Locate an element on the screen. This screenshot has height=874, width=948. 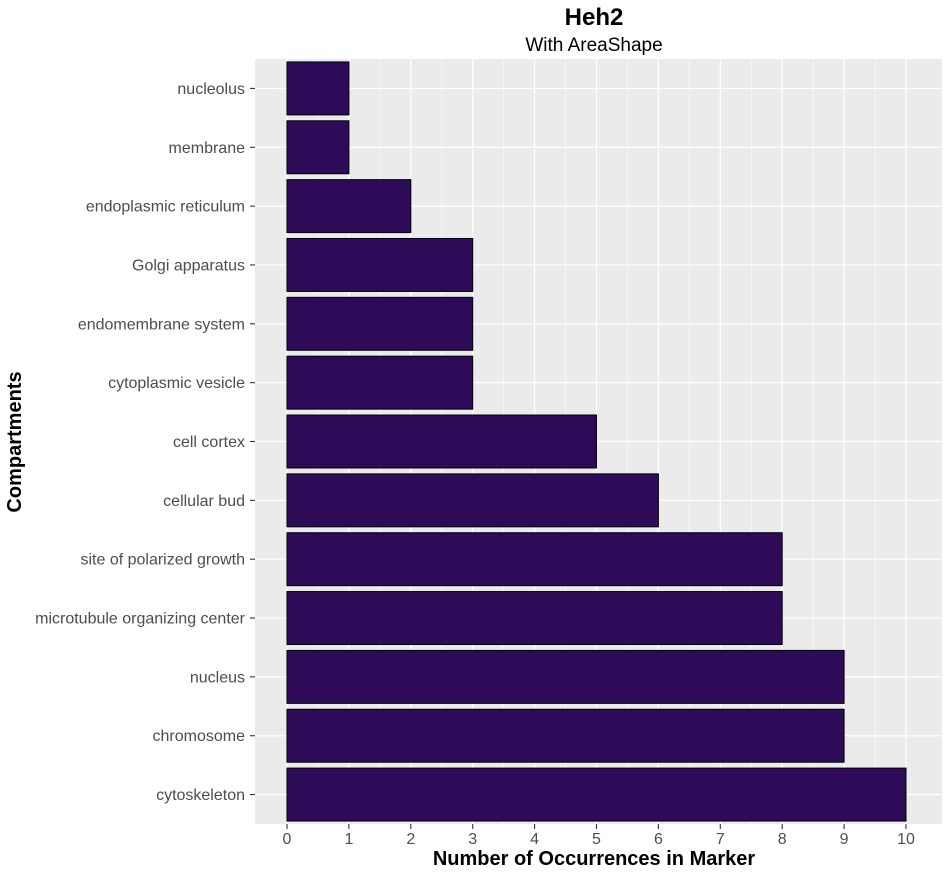
bar-site-of-polarized-growth is located at coordinates (534, 559).